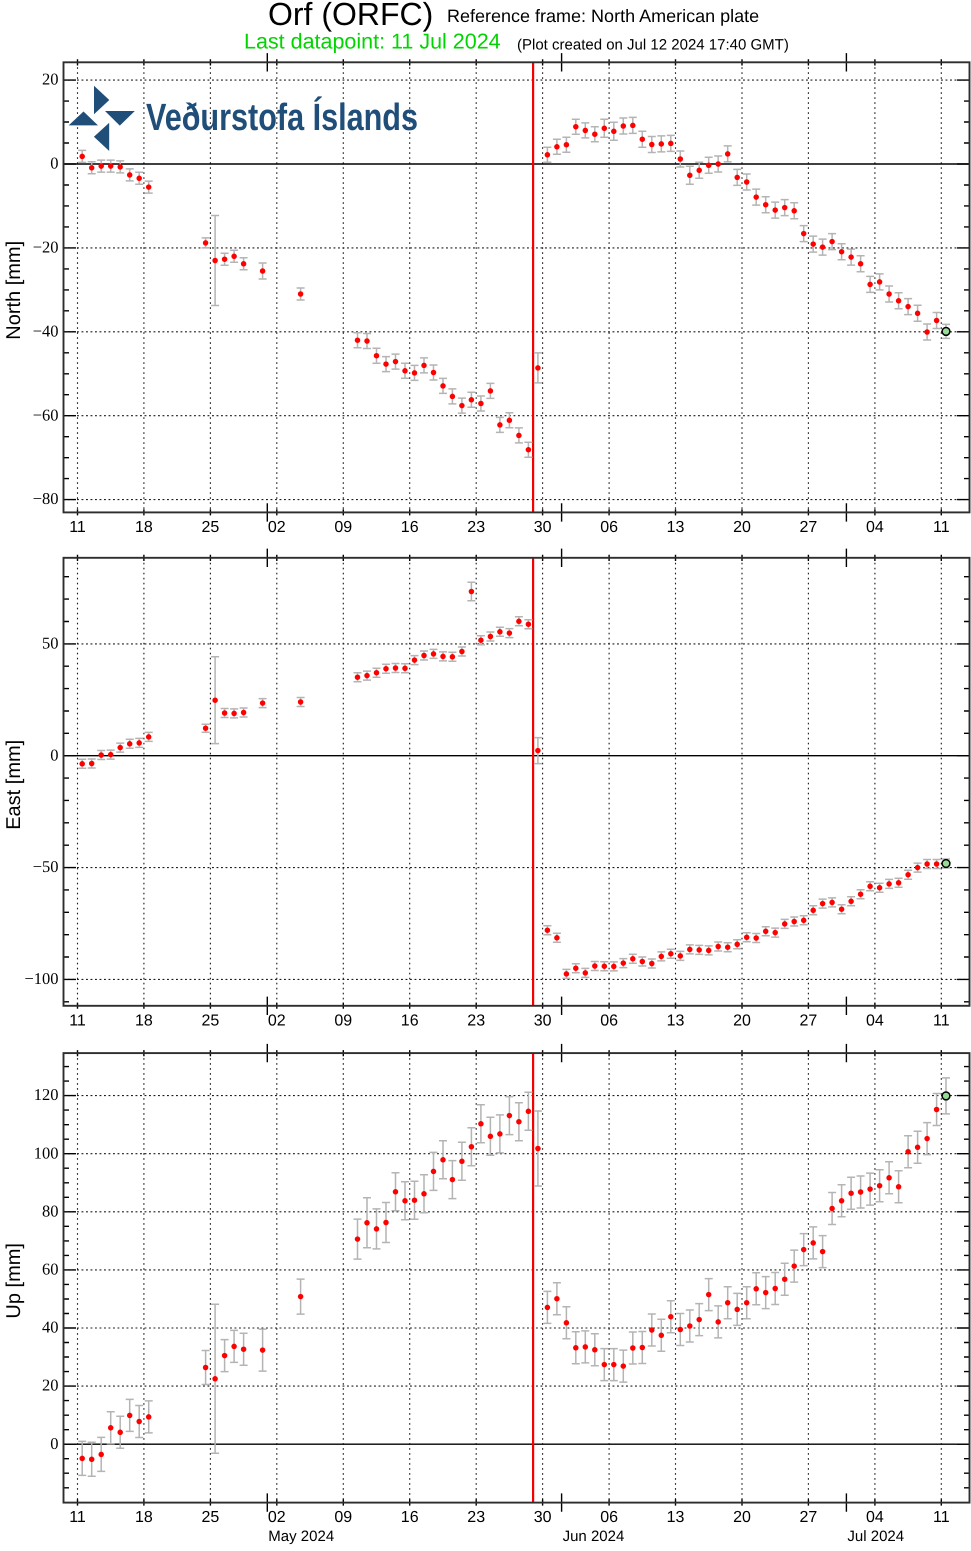 This screenshot has height=1551, width=971. I want to click on svg-text:(Plot created on Jul 12 2024 1: (Plot created on Jul 12 2024 17:40 GMT), so click(653, 44).